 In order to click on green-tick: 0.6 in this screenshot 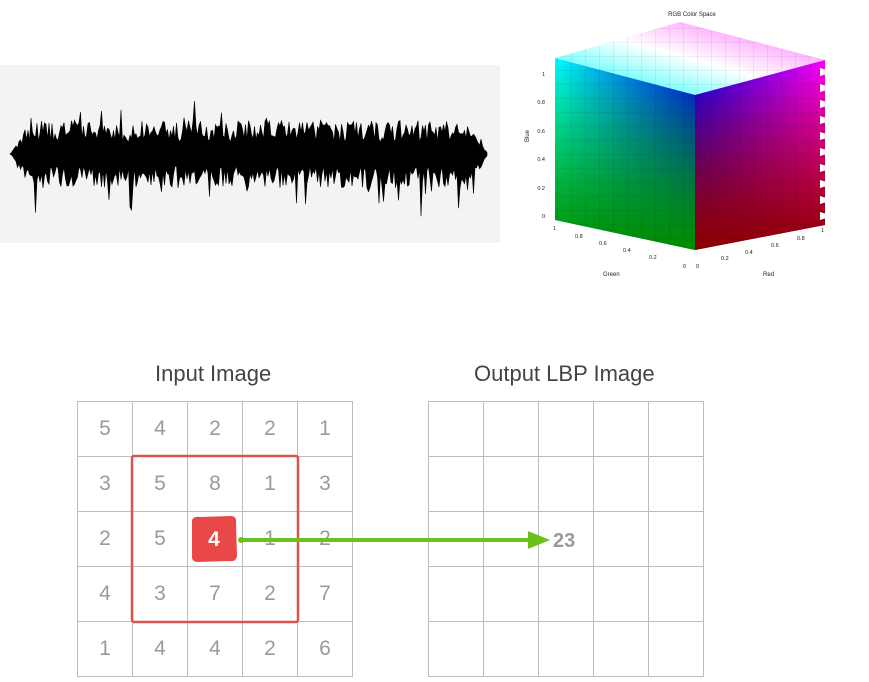, I will do `click(603, 244)`.